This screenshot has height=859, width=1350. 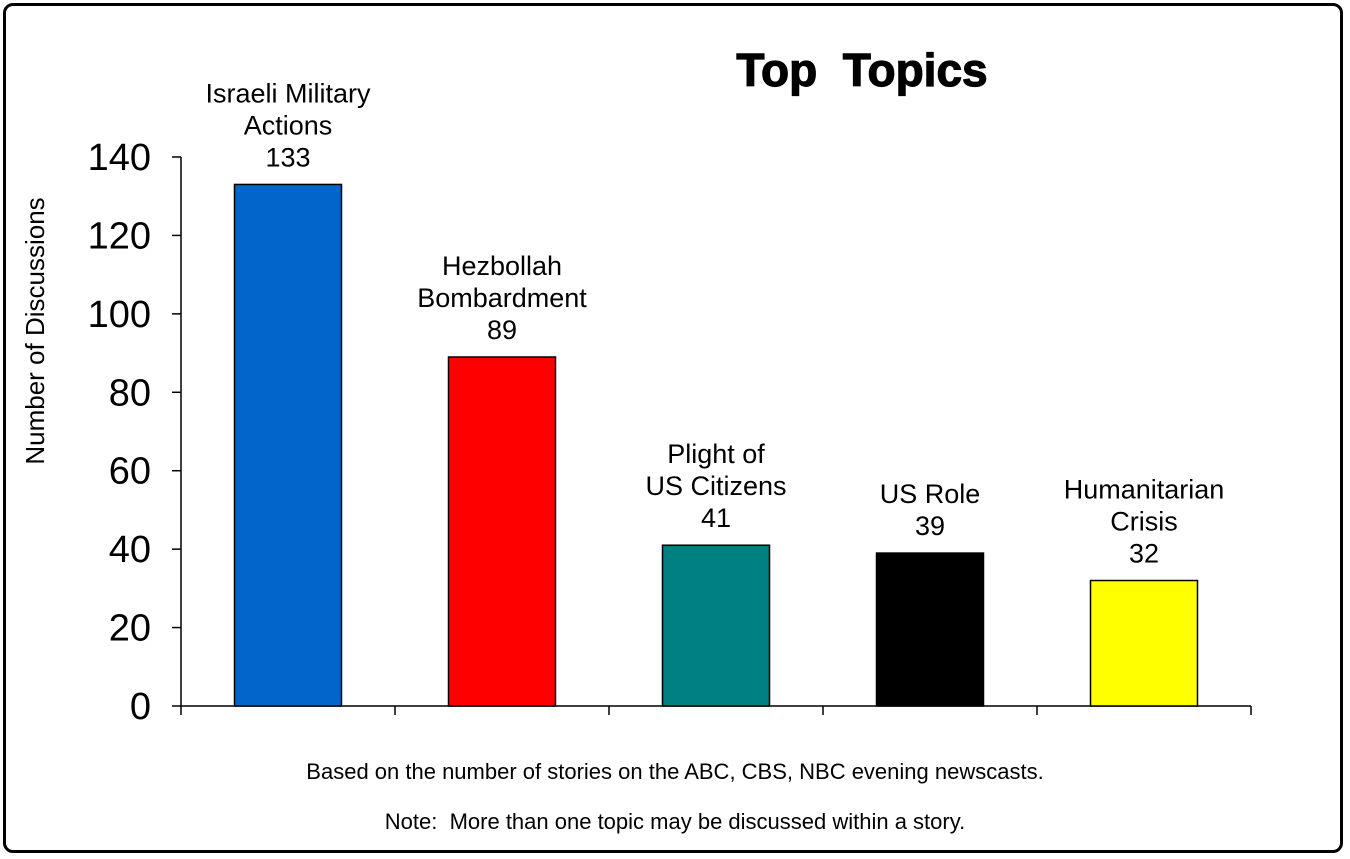 I want to click on bar-category-label: US Role, so click(x=930, y=494).